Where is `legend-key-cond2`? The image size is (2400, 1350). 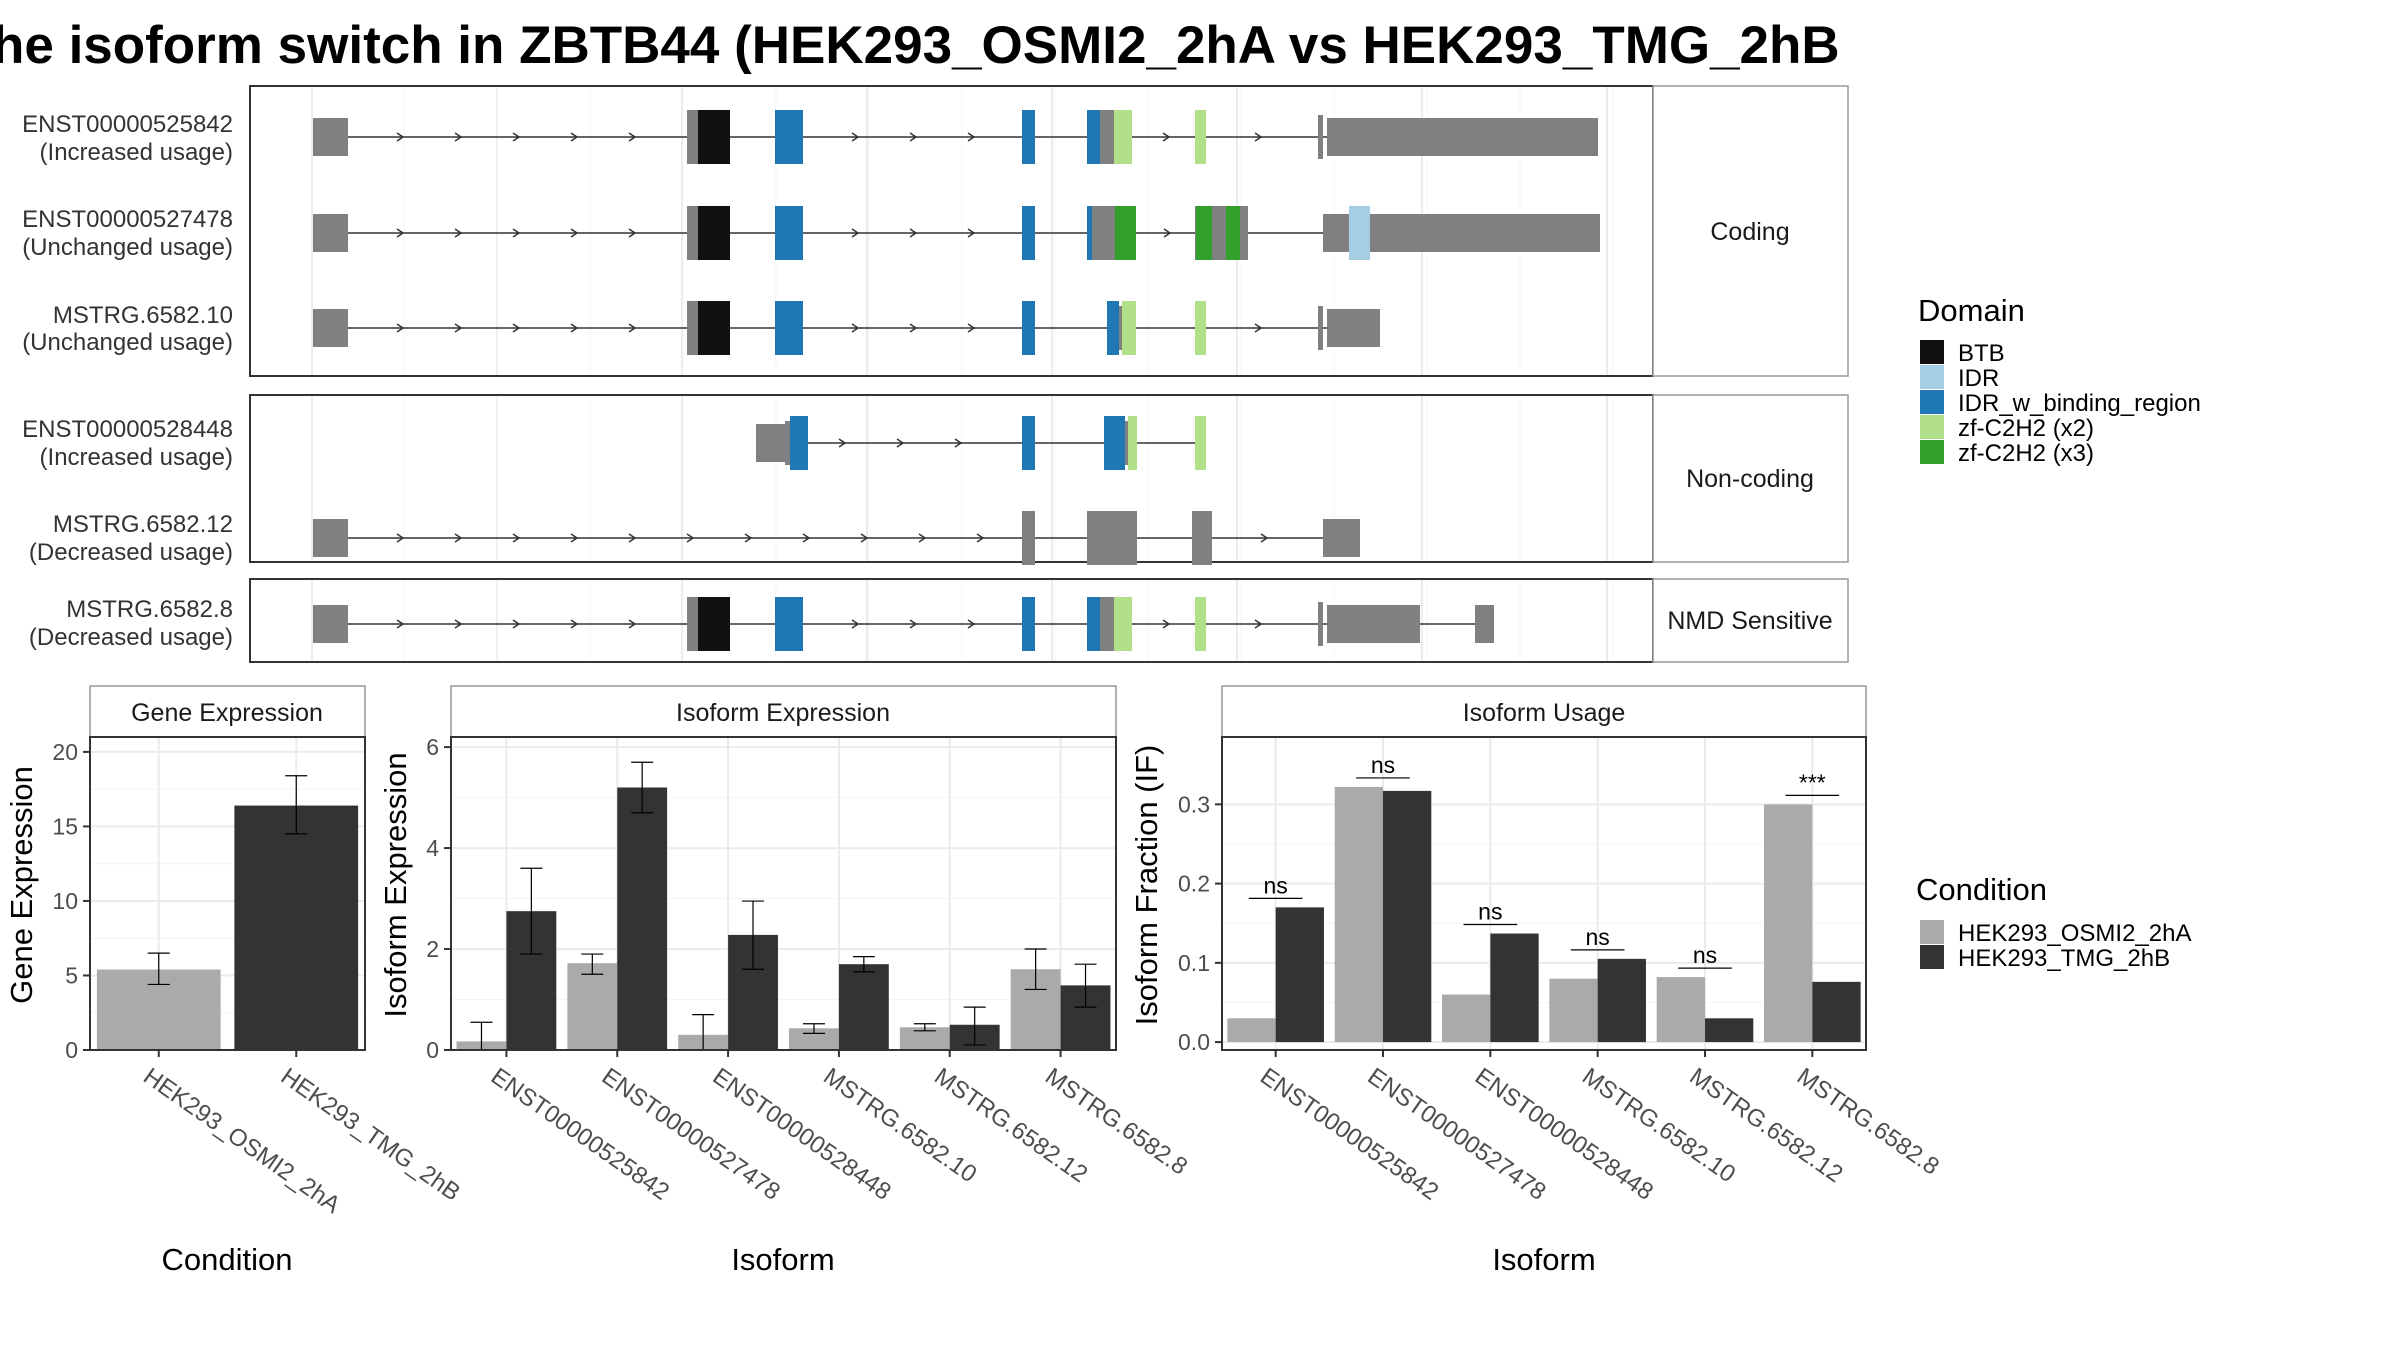 legend-key-cond2 is located at coordinates (1932, 957).